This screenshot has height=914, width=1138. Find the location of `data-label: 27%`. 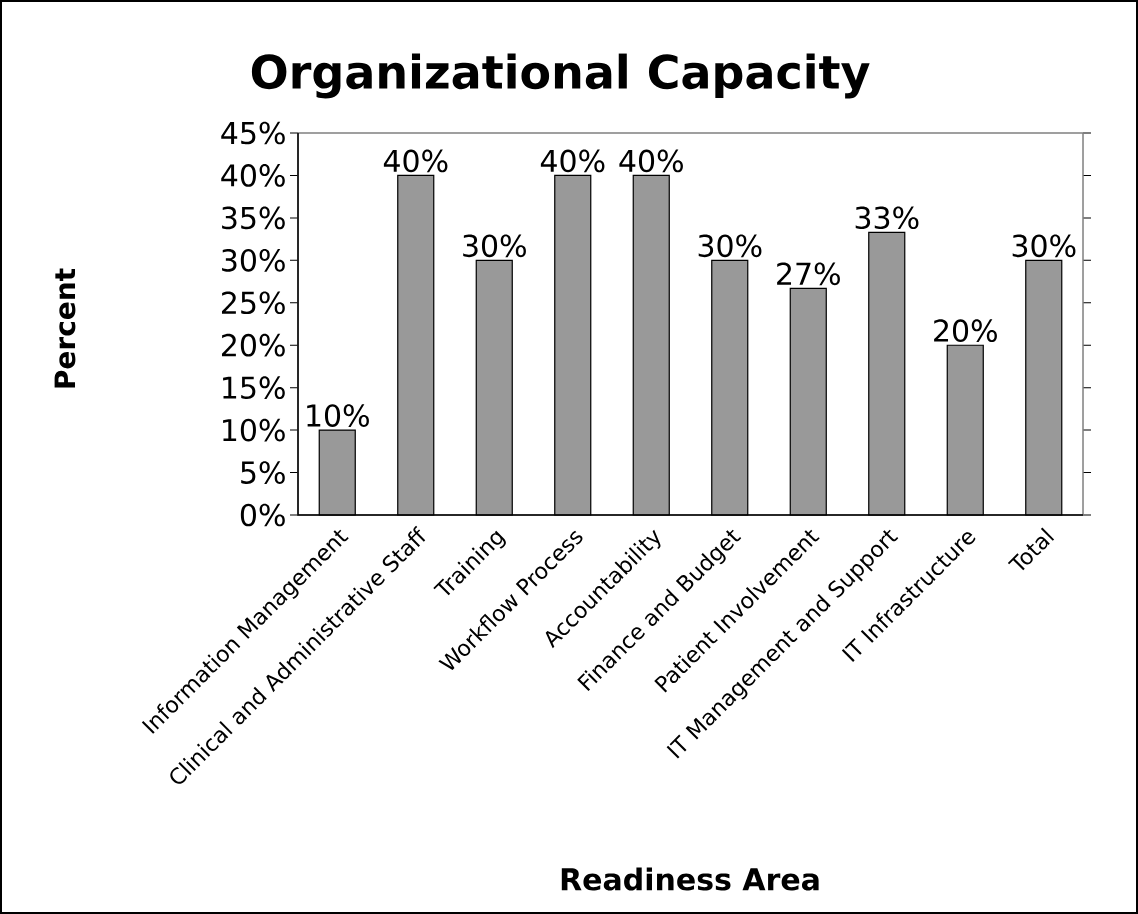

data-label: 27% is located at coordinates (808, 274).